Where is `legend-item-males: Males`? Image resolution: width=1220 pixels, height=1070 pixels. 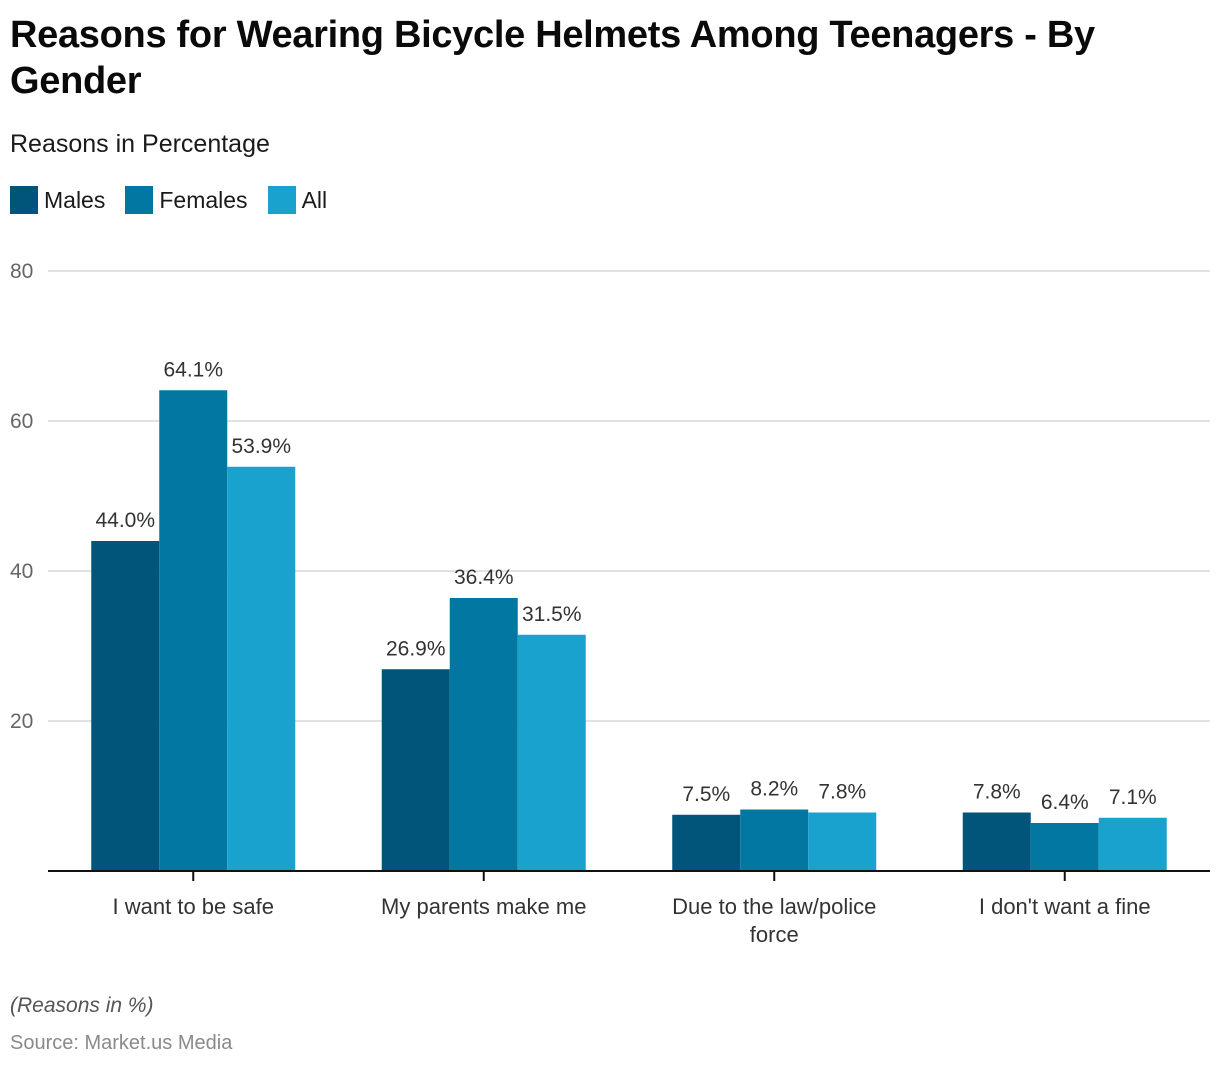
legend-item-males: Males is located at coordinates (57, 200).